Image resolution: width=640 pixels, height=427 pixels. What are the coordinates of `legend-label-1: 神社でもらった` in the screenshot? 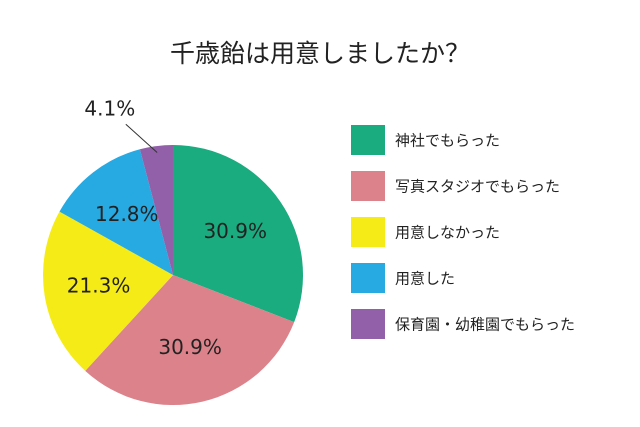 It's located at (447, 141).